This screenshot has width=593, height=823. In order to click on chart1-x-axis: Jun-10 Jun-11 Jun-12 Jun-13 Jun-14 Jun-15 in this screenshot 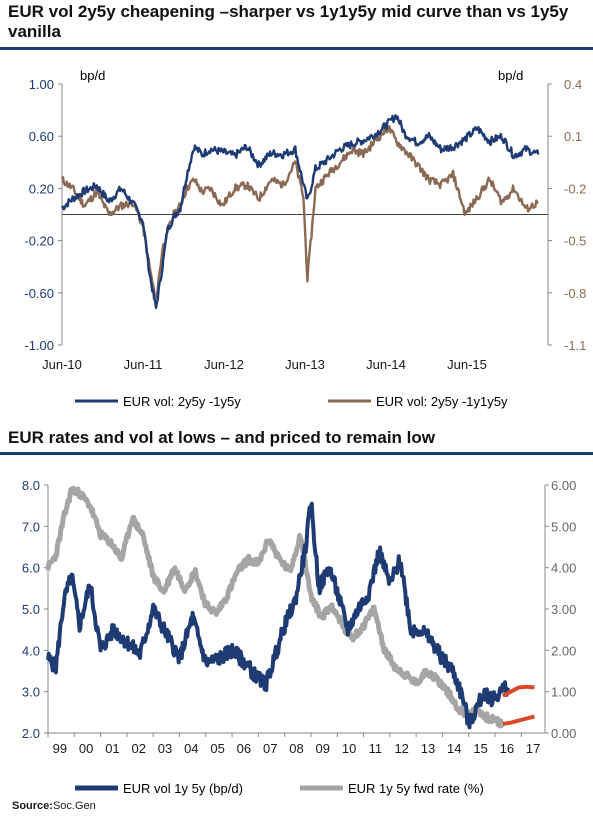, I will do `click(264, 364)`.